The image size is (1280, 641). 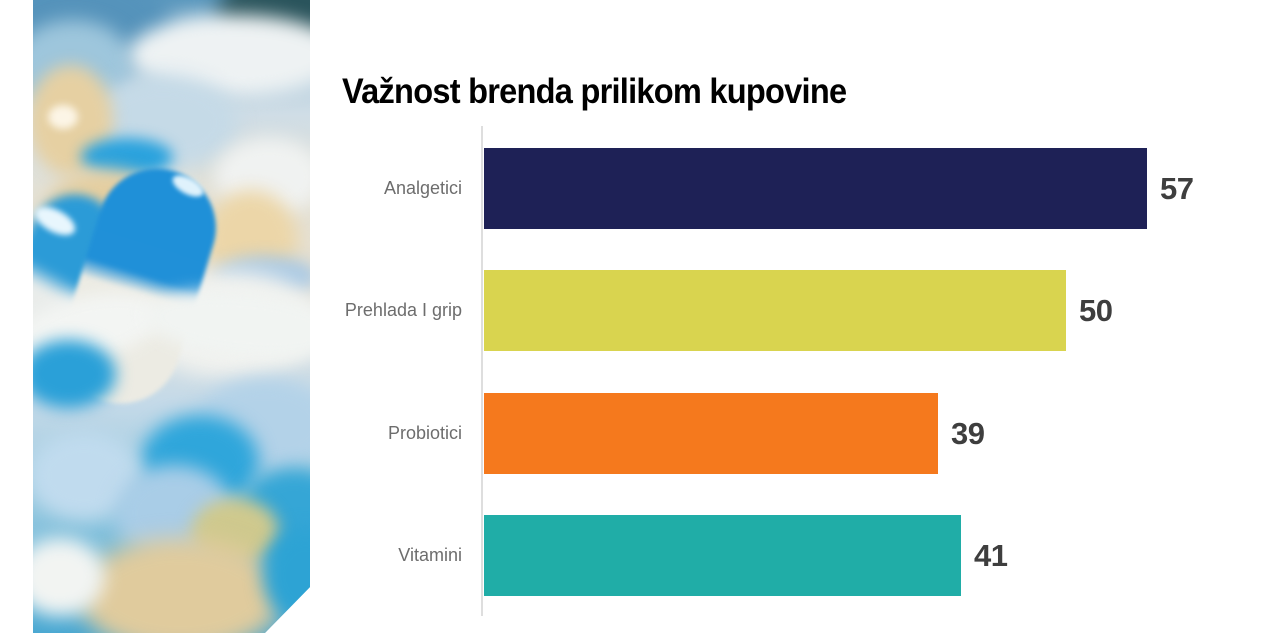 What do you see at coordinates (482, 371) in the screenshot?
I see `y-axis-line` at bounding box center [482, 371].